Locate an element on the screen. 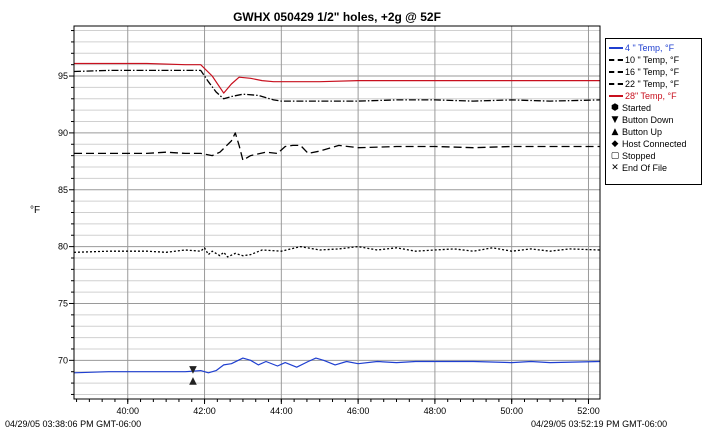  y-tick-label: 90 is located at coordinates (63, 133).